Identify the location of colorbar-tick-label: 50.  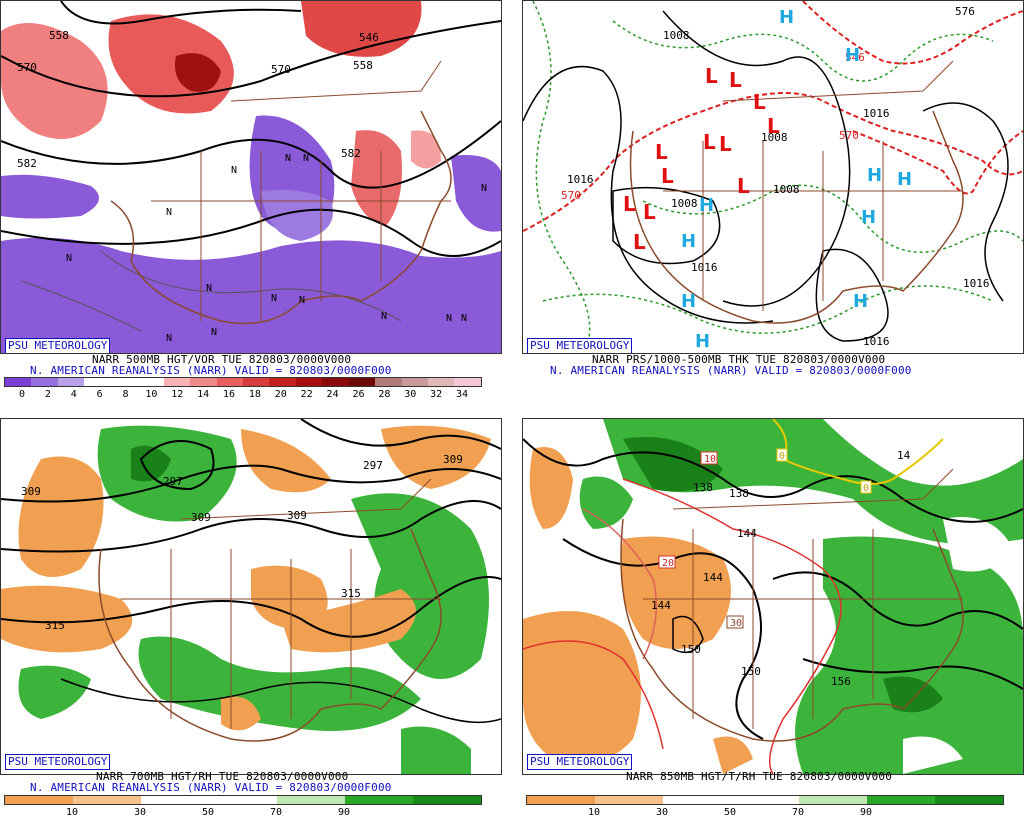
(208, 812).